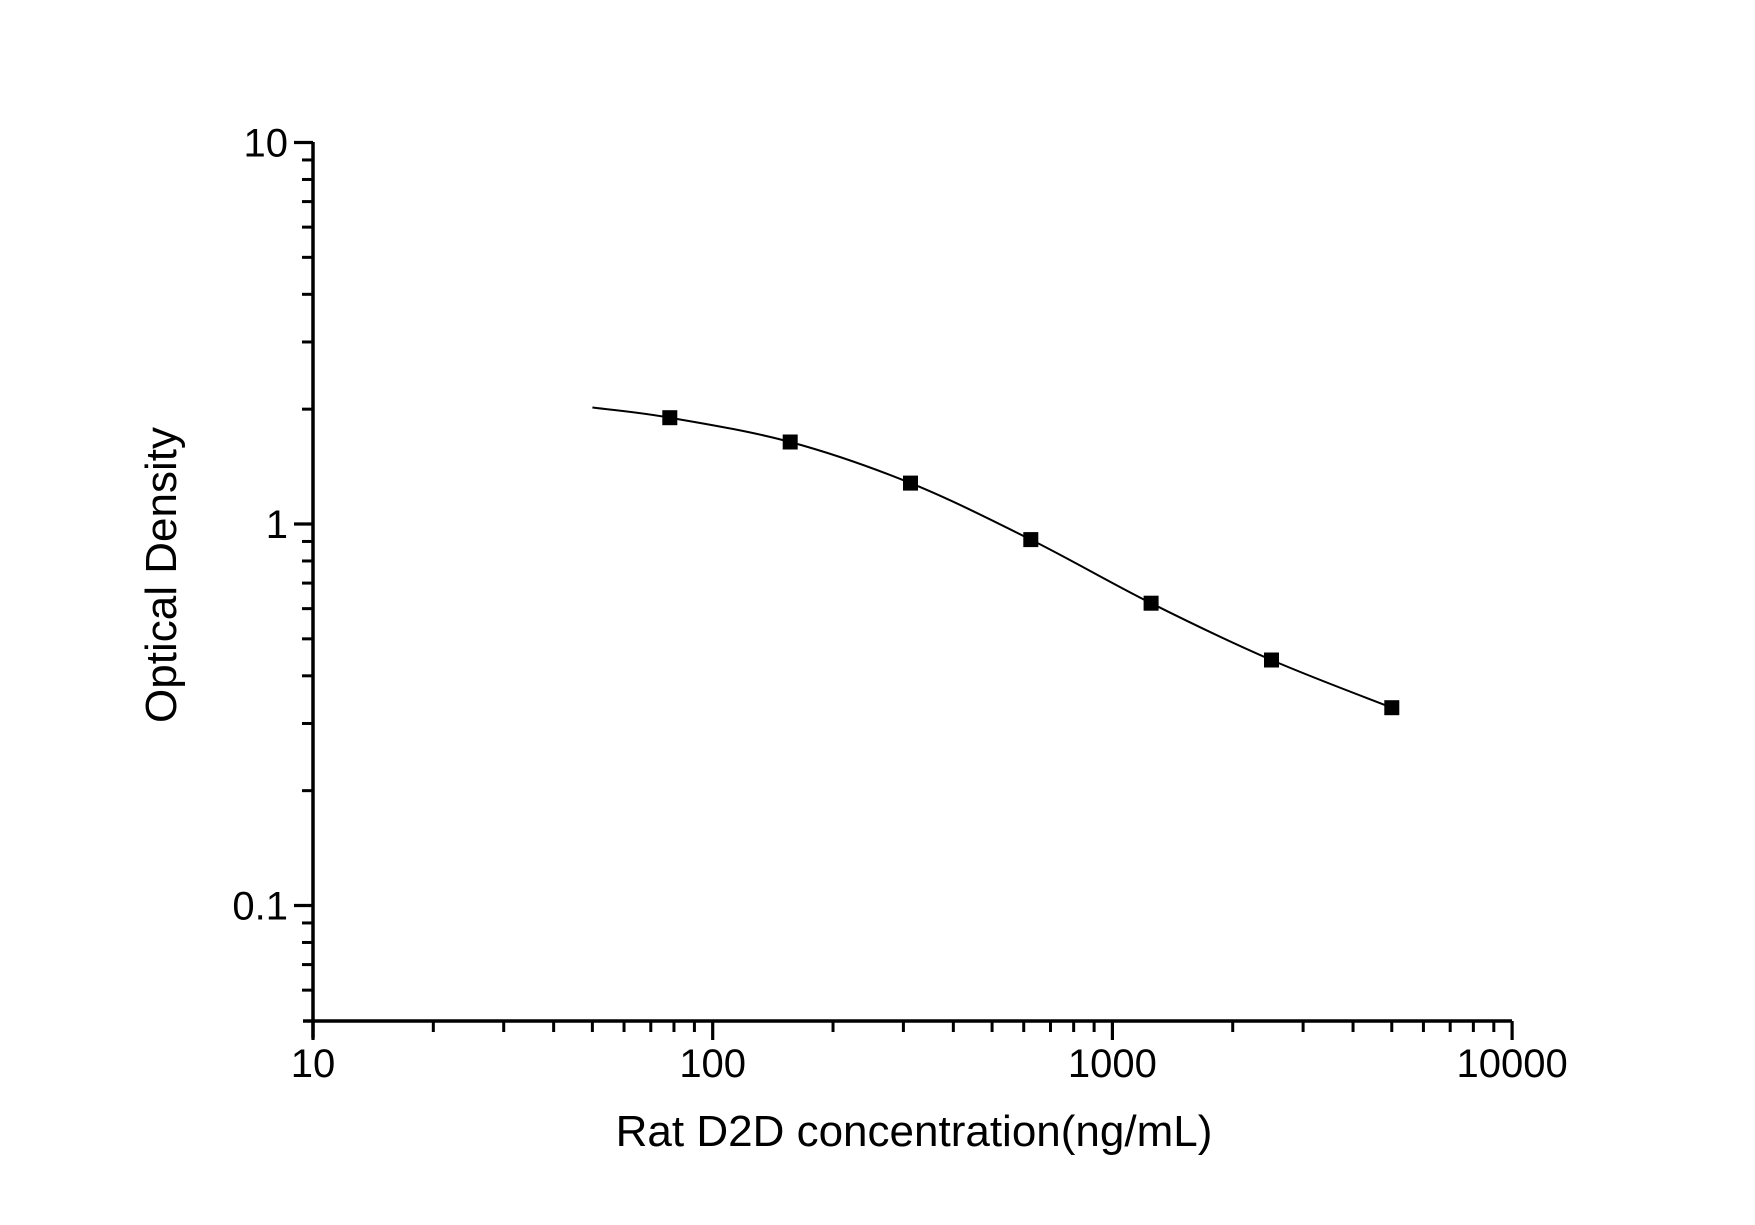 The width and height of the screenshot is (1755, 1225). What do you see at coordinates (1031, 563) in the screenshot?
I see `data-point-markers` at bounding box center [1031, 563].